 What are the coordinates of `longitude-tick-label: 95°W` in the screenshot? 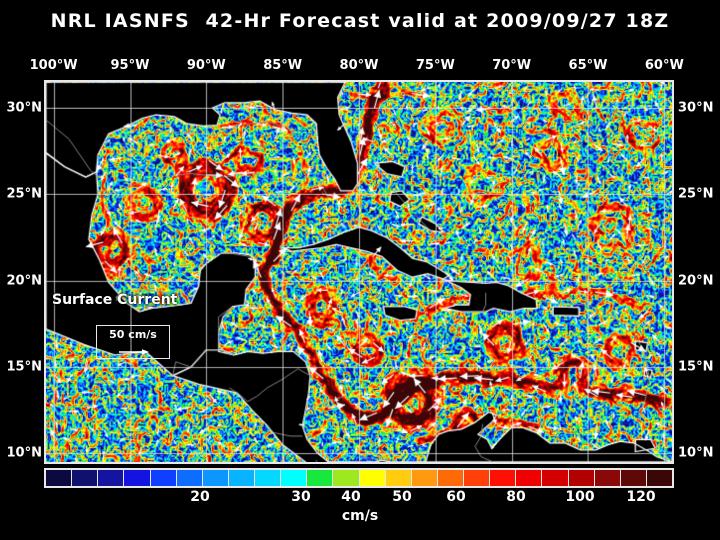 It's located at (130, 65).